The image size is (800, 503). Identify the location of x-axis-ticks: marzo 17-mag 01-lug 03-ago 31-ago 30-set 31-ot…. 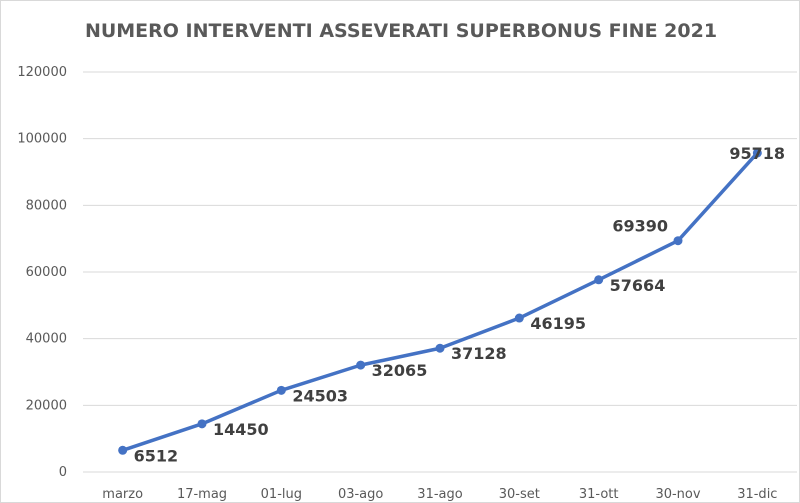
(439, 494).